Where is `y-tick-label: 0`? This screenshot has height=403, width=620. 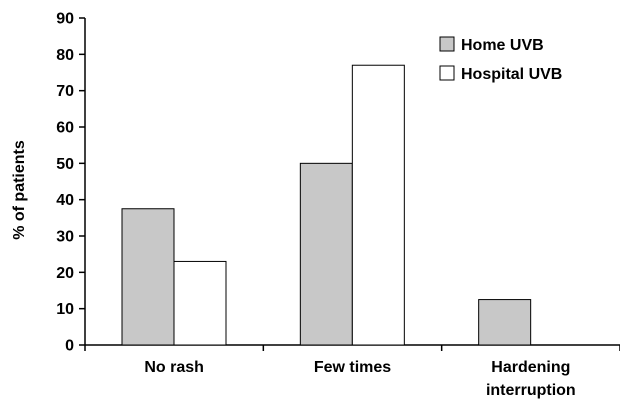
y-tick-label: 0 is located at coordinates (69, 346).